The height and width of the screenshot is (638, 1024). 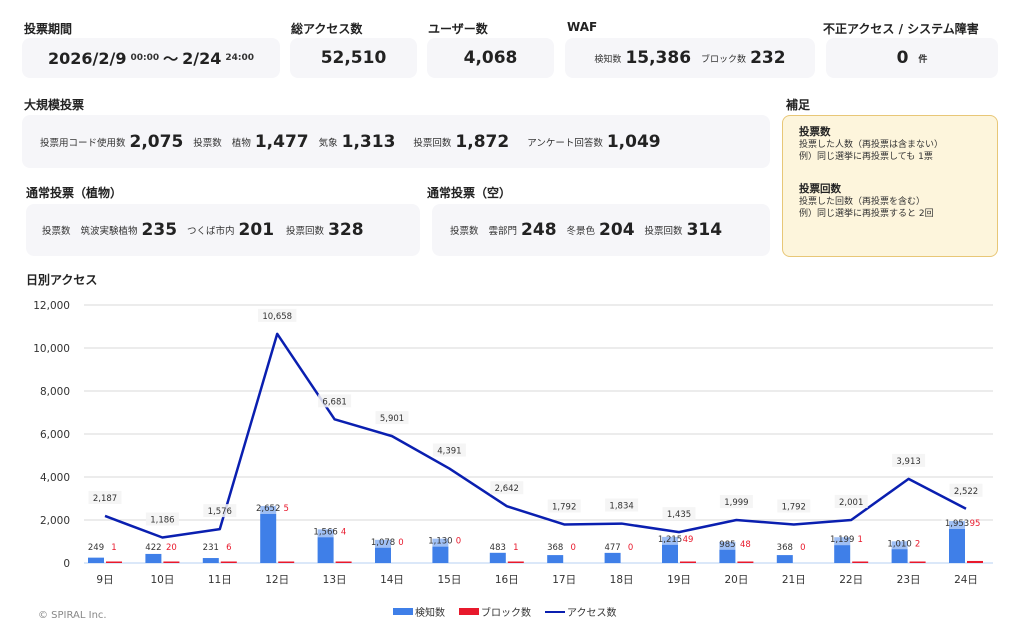 I want to click on period-card: 2026/2/9 00:00 ～ 2/24 24:00, so click(x=151, y=58).